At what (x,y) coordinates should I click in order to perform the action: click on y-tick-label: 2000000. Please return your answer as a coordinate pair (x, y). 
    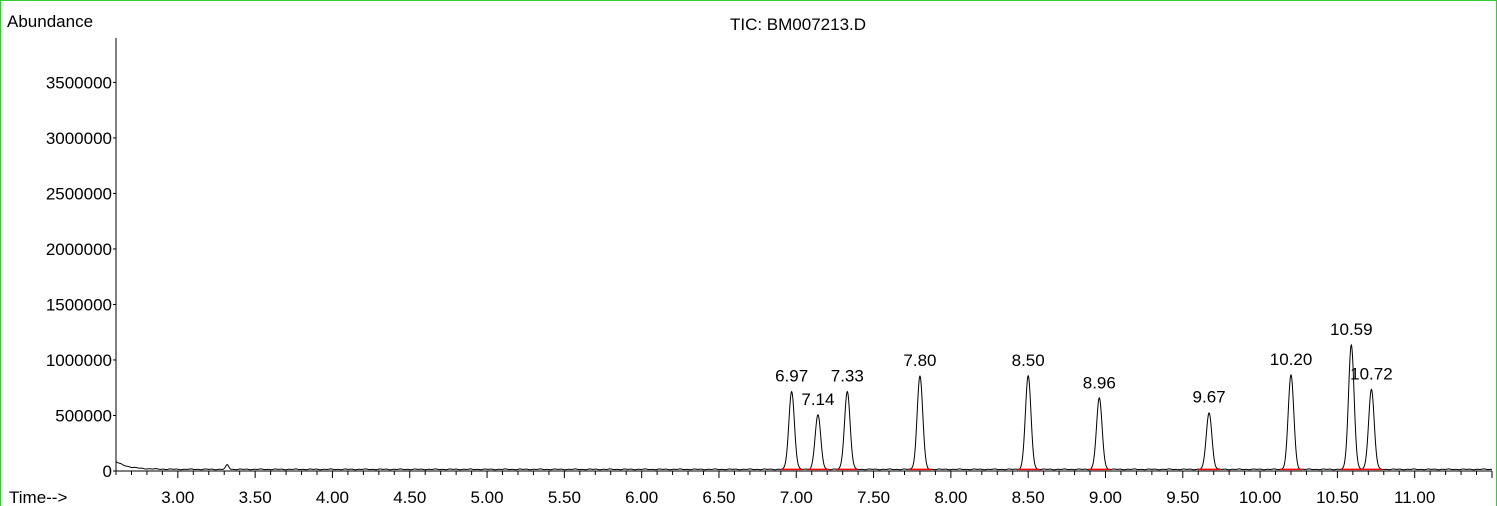
    Looking at the image, I should click on (79, 249).